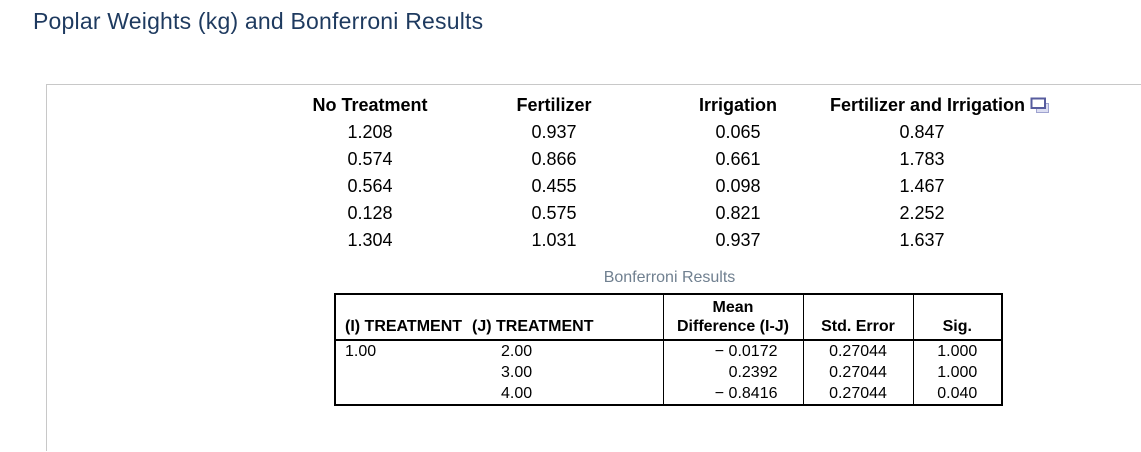 This screenshot has height=452, width=1141. What do you see at coordinates (646, 132) in the screenshot?
I see `weights-row: 1.208 0.937 0.065 0.847` at bounding box center [646, 132].